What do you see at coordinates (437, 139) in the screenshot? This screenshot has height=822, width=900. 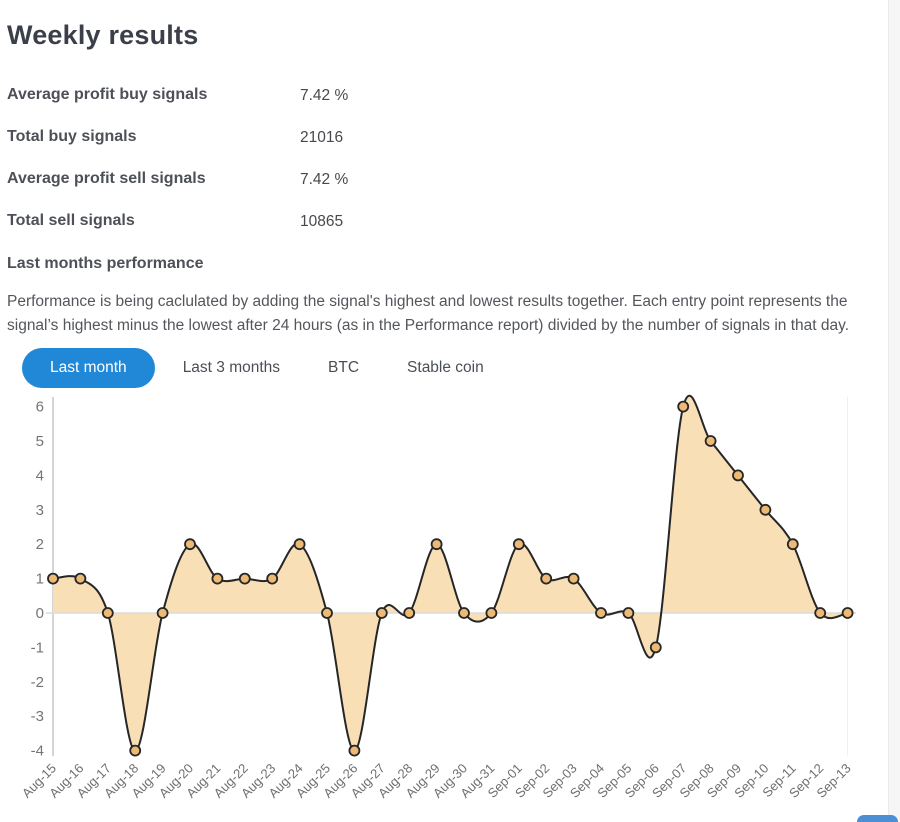 I see `stat-row-total-buy: Total buy signals 21016` at bounding box center [437, 139].